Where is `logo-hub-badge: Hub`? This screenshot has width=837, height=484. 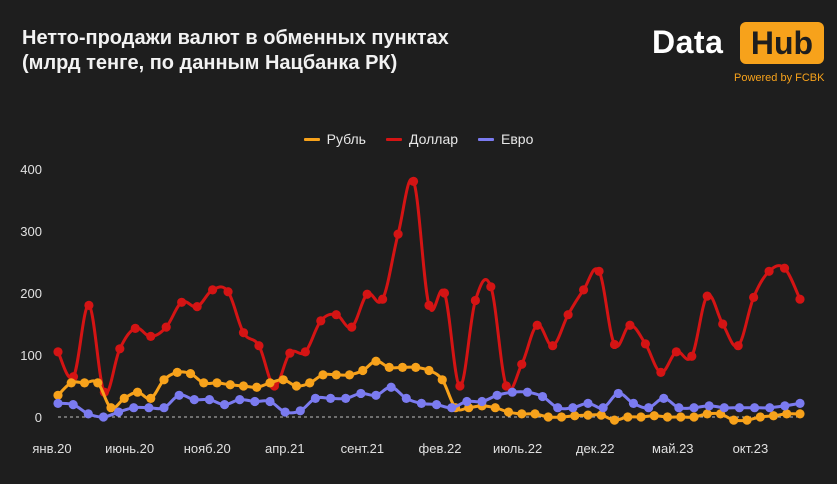 logo-hub-badge: Hub is located at coordinates (782, 43).